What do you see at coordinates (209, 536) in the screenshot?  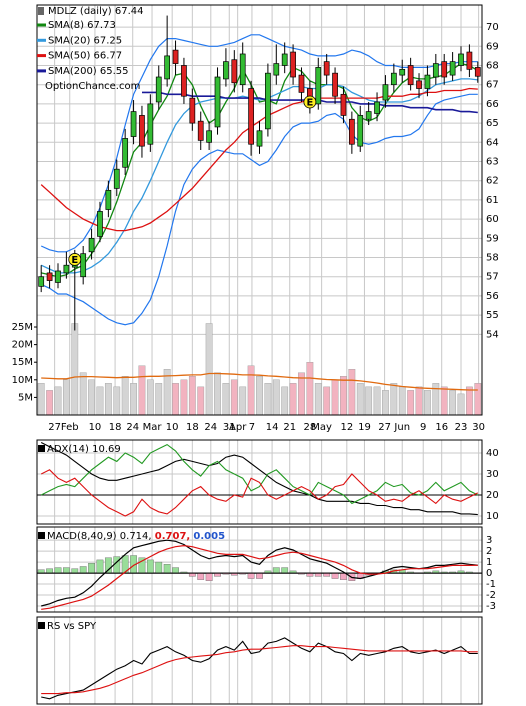 I see `reading: 0.005` at bounding box center [209, 536].